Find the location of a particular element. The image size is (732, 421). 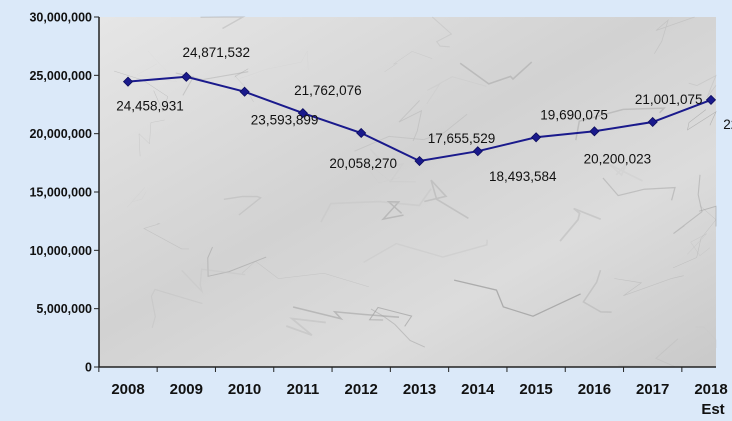

data-label-2012: 20,058,270 is located at coordinates (363, 163).